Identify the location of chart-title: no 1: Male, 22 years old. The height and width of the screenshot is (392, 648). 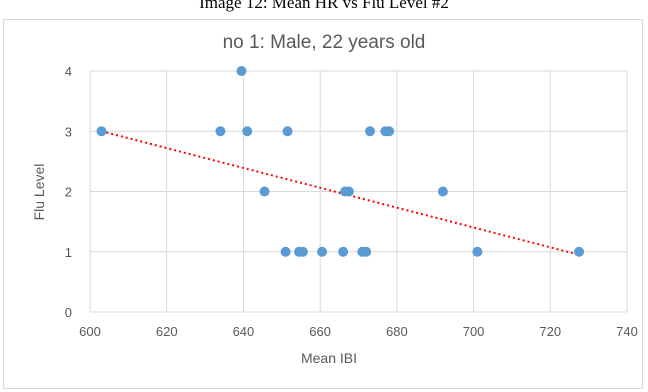
(324, 42).